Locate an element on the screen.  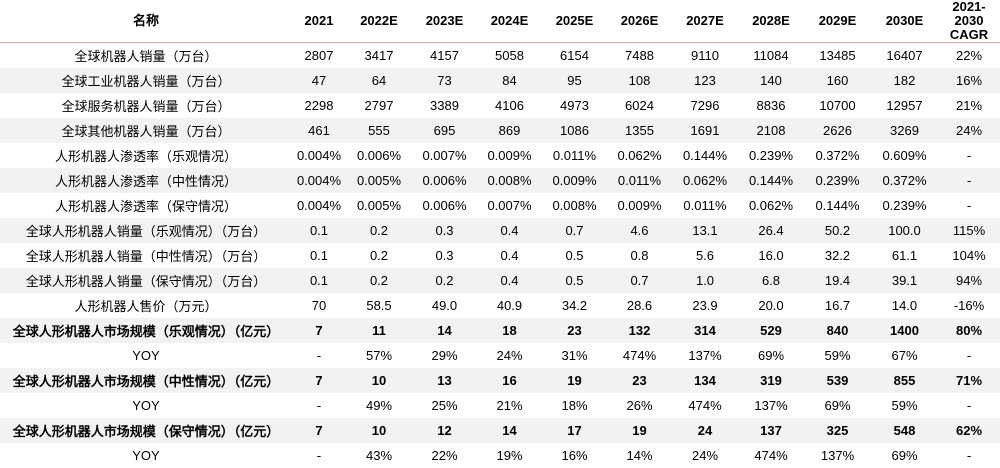
cell: 10700 is located at coordinates (837, 105).